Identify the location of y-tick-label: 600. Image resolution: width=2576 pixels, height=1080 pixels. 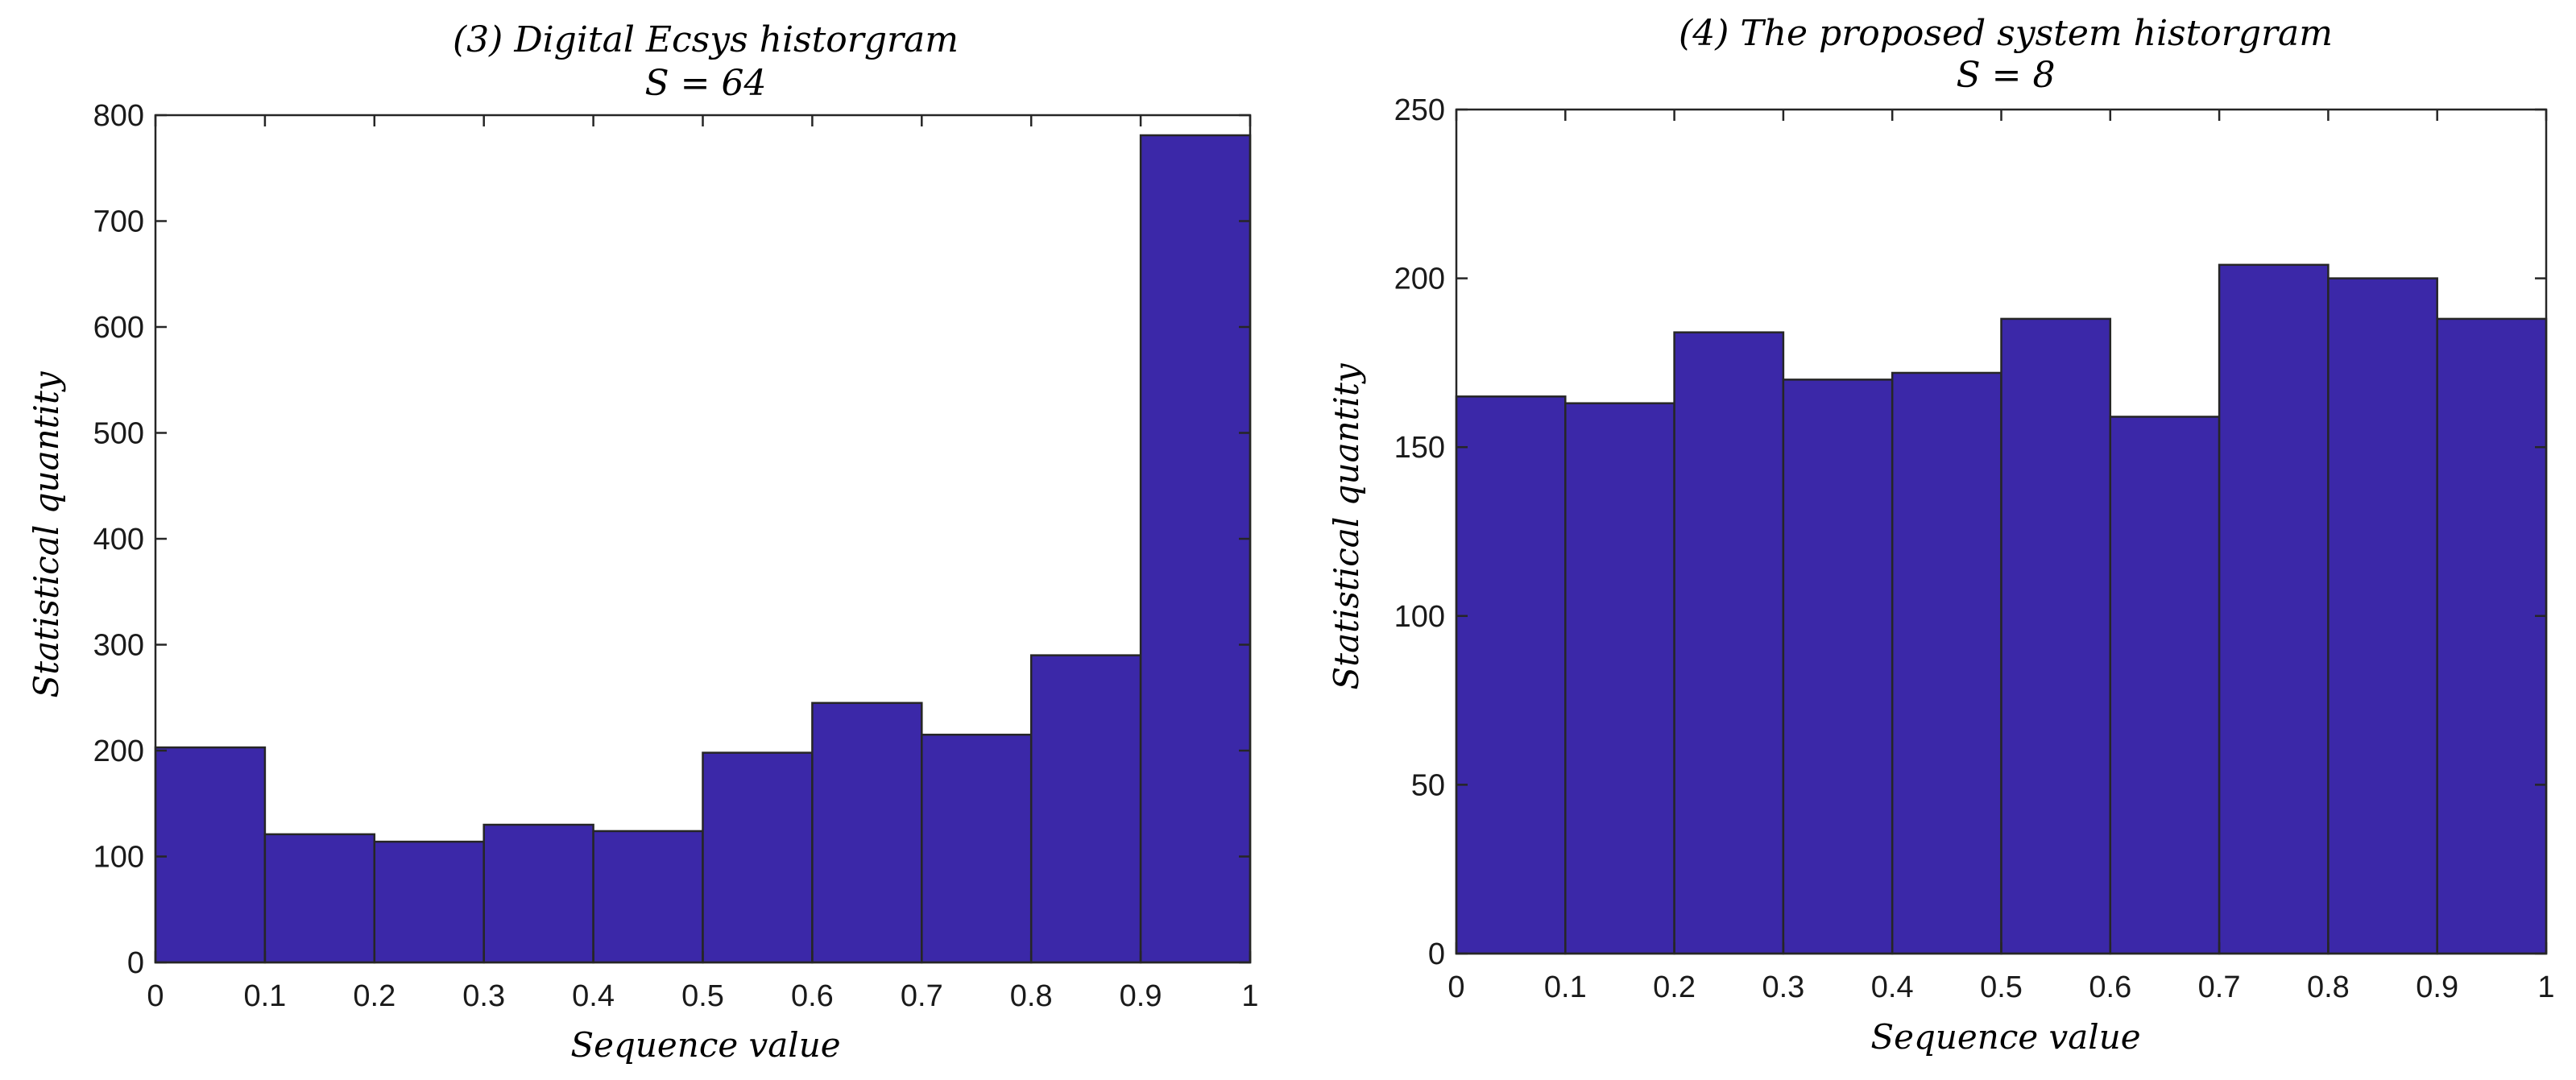
(118, 328).